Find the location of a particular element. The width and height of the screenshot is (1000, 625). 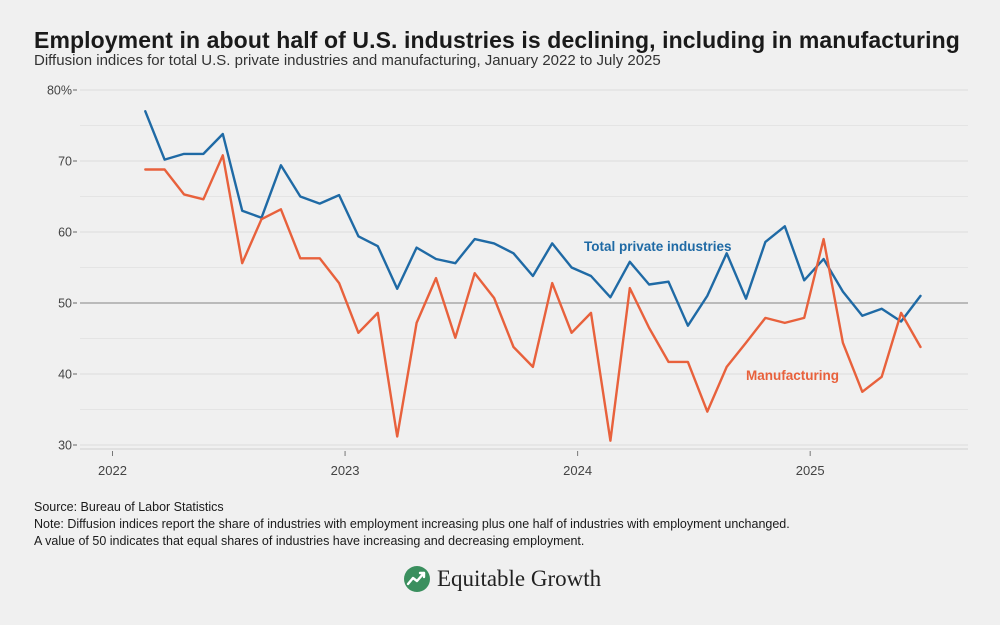

brand-name: Equitable Growth is located at coordinates (519, 578).